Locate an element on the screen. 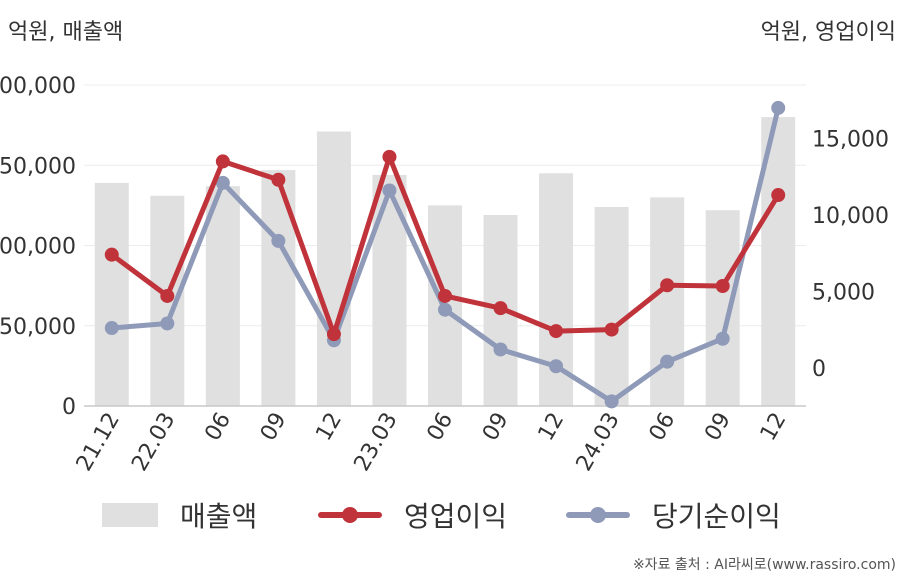 The width and height of the screenshot is (908, 580). x-tick-label: 24.03 is located at coordinates (598, 442).